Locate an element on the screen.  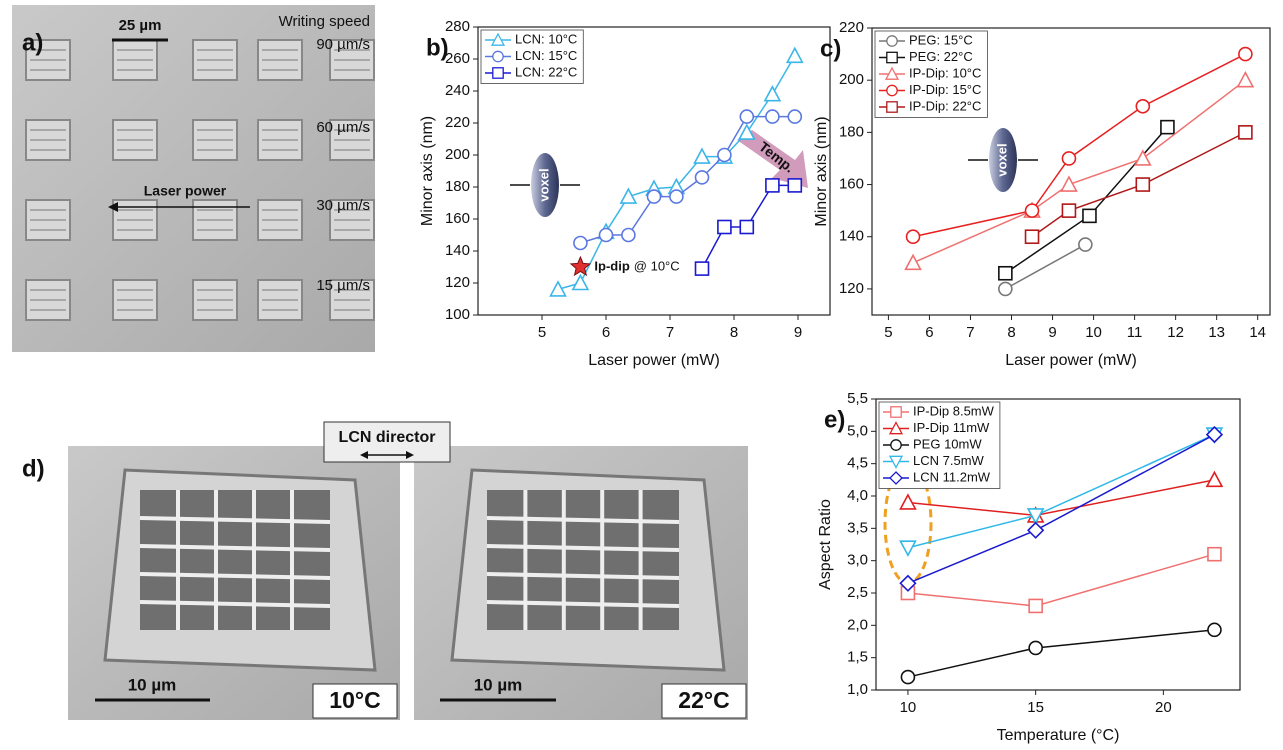
y-tick-label: 4,5 is located at coordinates (857, 463).